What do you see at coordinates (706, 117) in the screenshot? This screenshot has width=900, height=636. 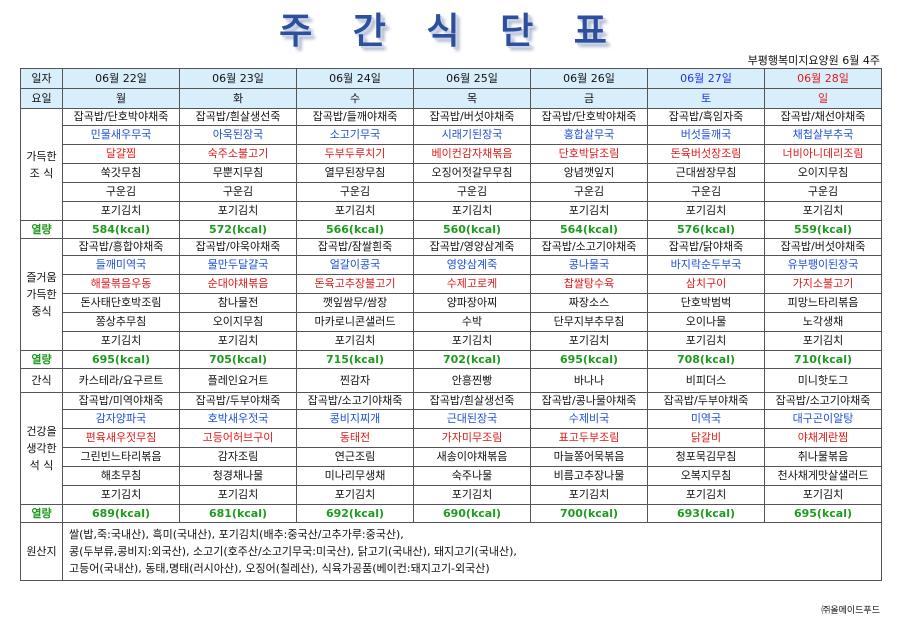 I see `breakfast-tops-5: 잡곡밥/흑임자죽` at bounding box center [706, 117].